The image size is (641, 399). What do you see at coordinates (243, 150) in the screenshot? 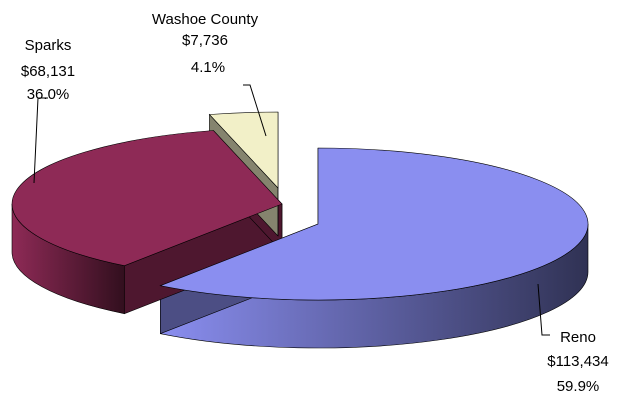
I see `slice-washoe-county` at bounding box center [243, 150].